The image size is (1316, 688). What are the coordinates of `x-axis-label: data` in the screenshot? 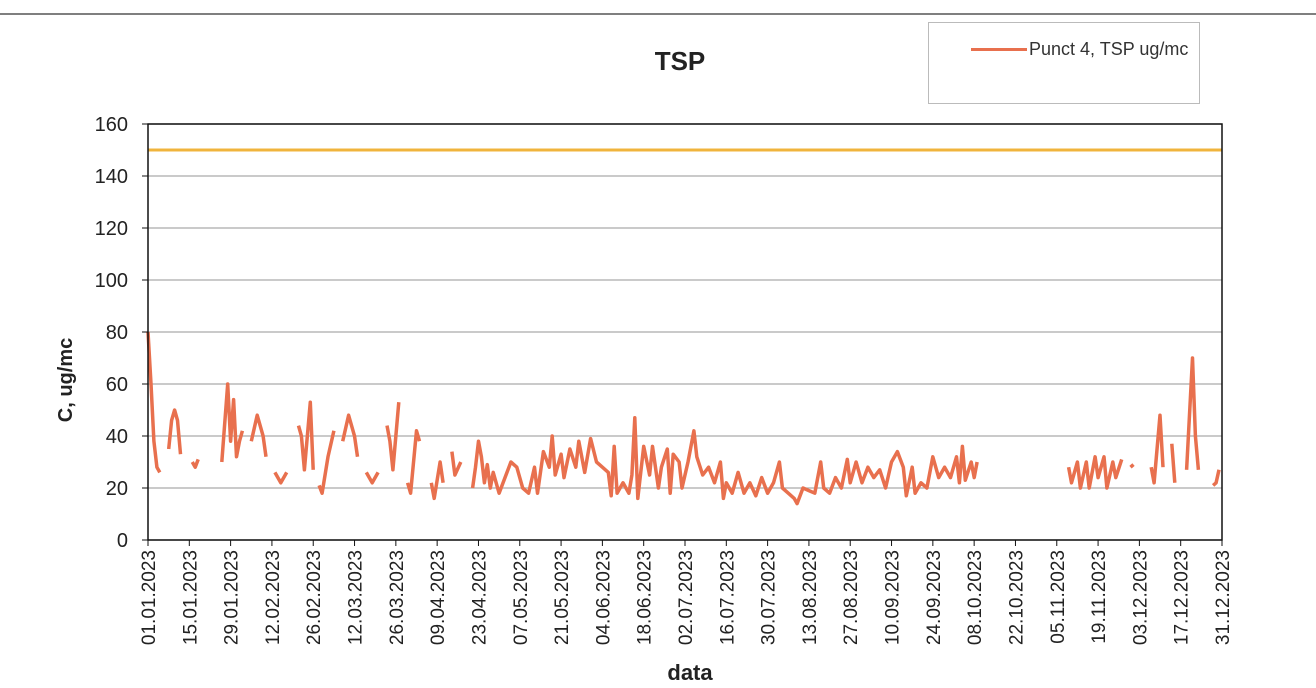 It's located at (690, 672).